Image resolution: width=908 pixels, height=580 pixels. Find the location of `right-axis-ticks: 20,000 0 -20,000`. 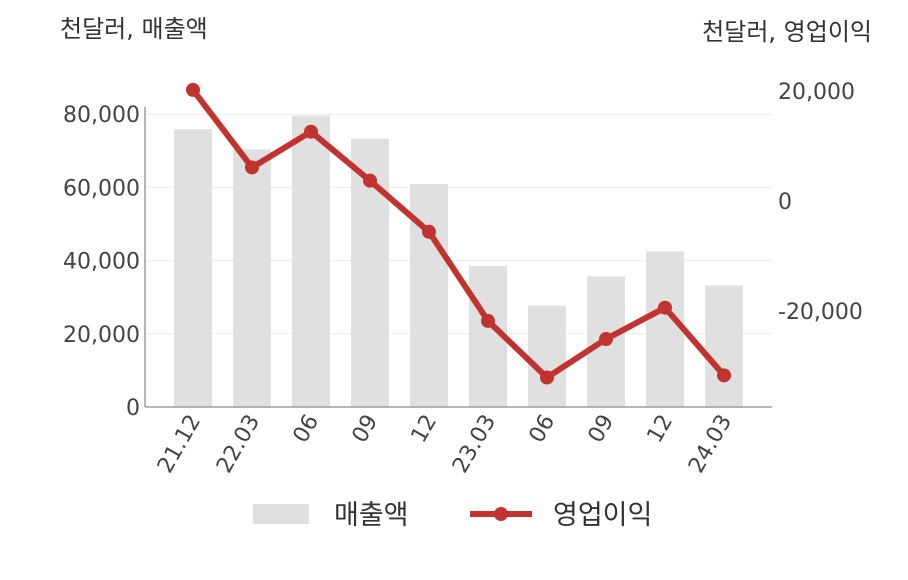

right-axis-ticks: 20,000 0 -20,000 is located at coordinates (820, 202).